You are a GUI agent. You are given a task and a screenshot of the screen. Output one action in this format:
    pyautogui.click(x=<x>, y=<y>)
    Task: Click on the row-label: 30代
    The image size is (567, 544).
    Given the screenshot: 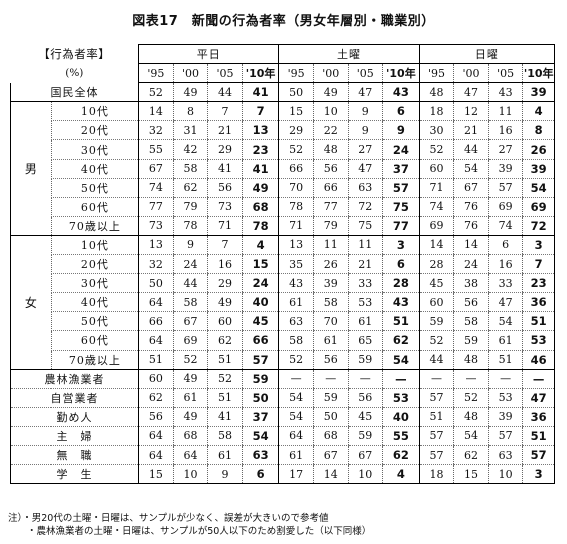 What is the action you would take?
    pyautogui.click(x=94, y=149)
    